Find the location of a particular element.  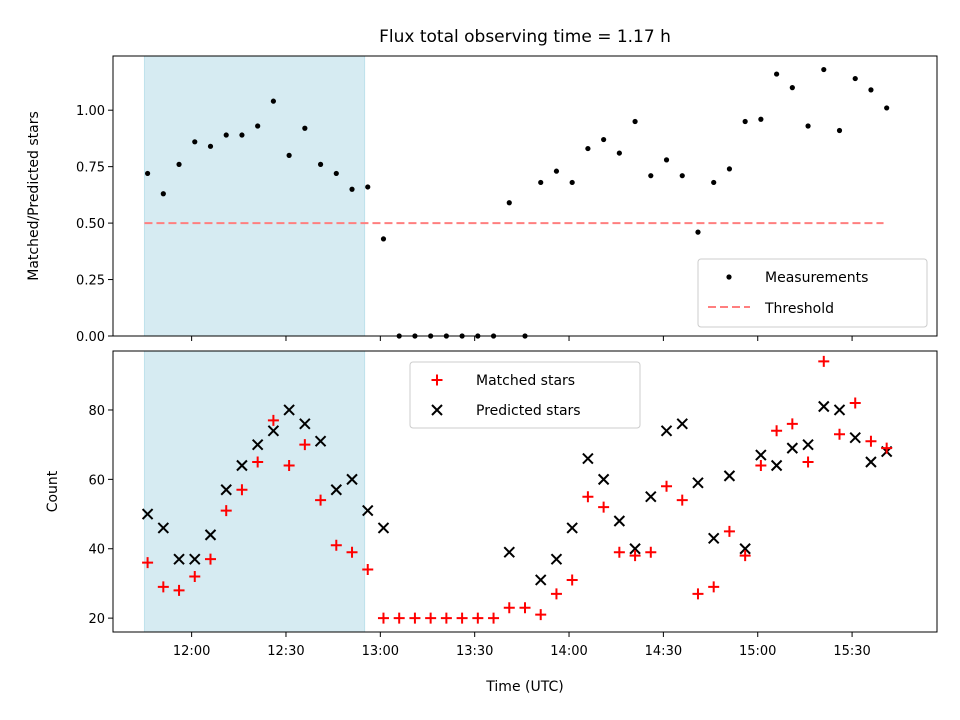

top-x-ticks is located at coordinates (522, 338).